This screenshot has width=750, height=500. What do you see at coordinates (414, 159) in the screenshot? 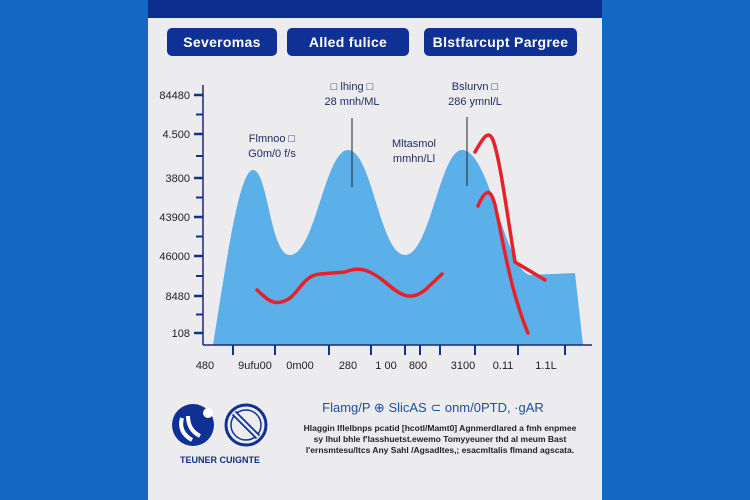
I see `annotation-value: mmhn/Ll` at bounding box center [414, 159].